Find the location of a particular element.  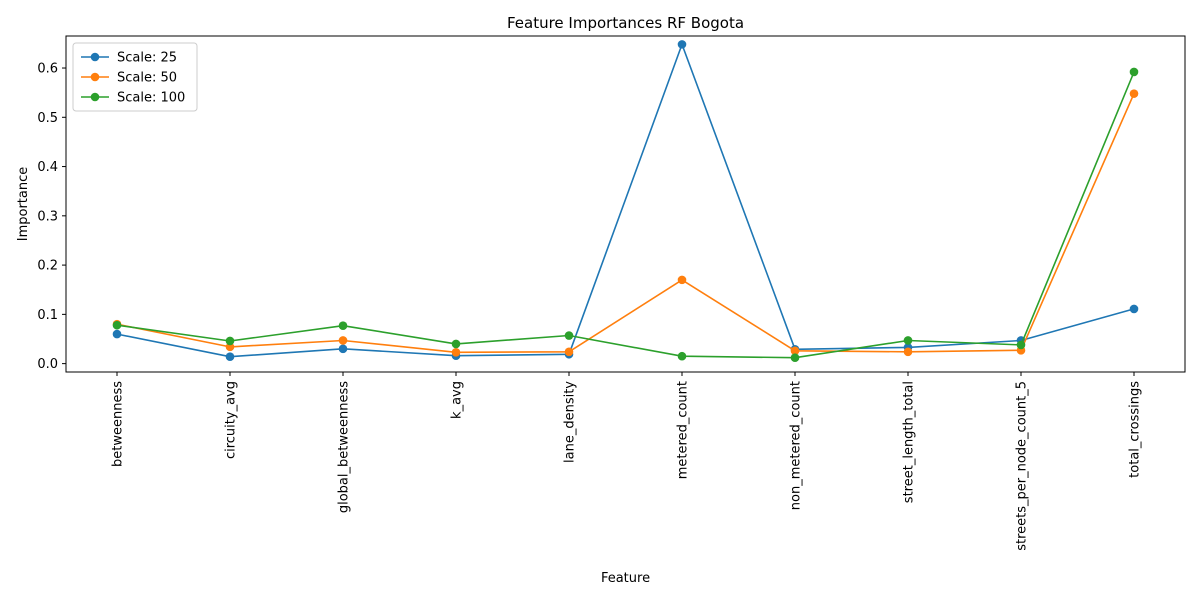

x-tick-label: street_length_total is located at coordinates (909, 442).